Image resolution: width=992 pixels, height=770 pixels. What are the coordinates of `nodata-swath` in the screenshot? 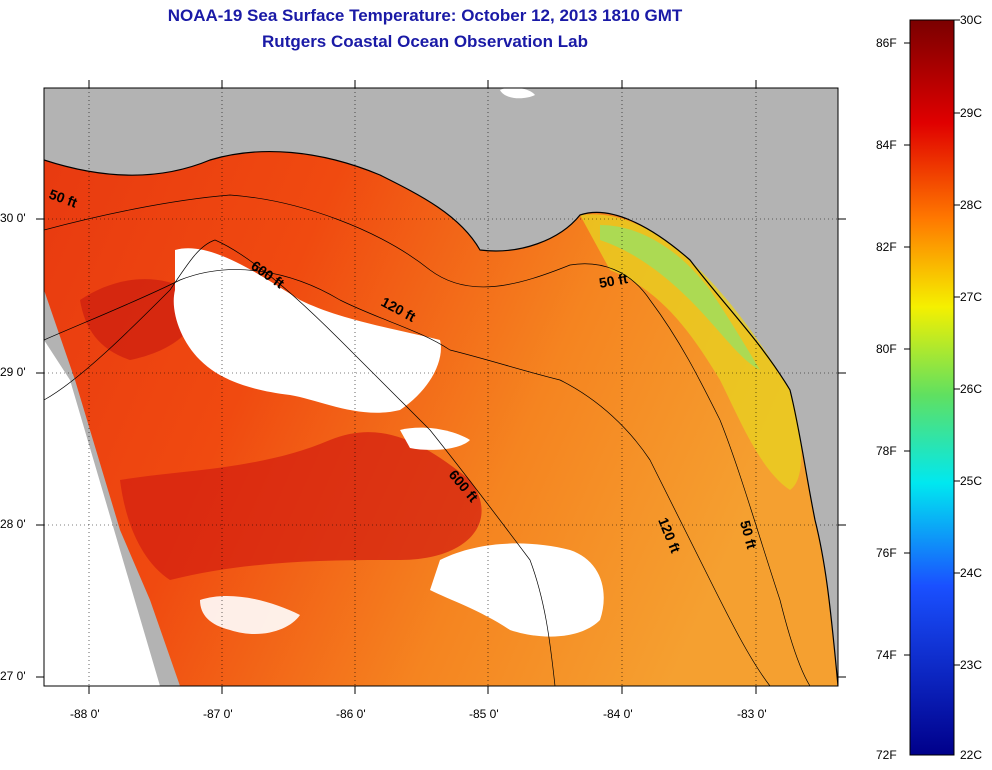 It's located at (102, 387).